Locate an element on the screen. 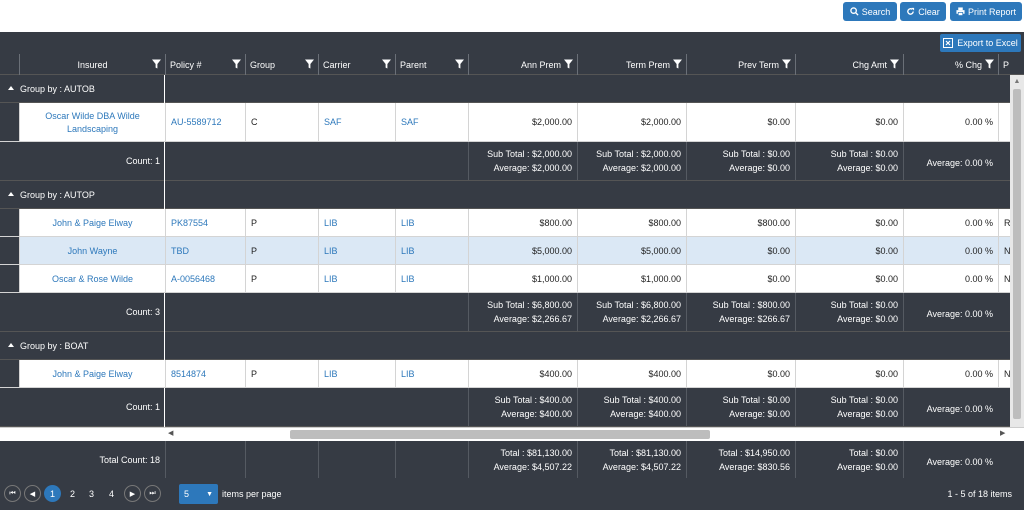 This screenshot has width=1024, height=510. prev-term-cell: $0.00 is located at coordinates (740, 278).